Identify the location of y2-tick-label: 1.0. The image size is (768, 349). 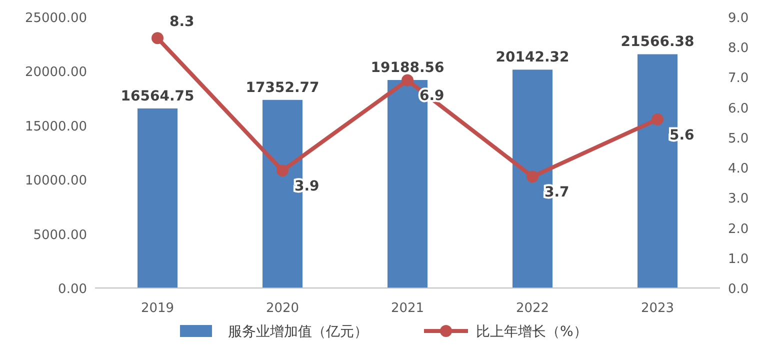
(738, 259).